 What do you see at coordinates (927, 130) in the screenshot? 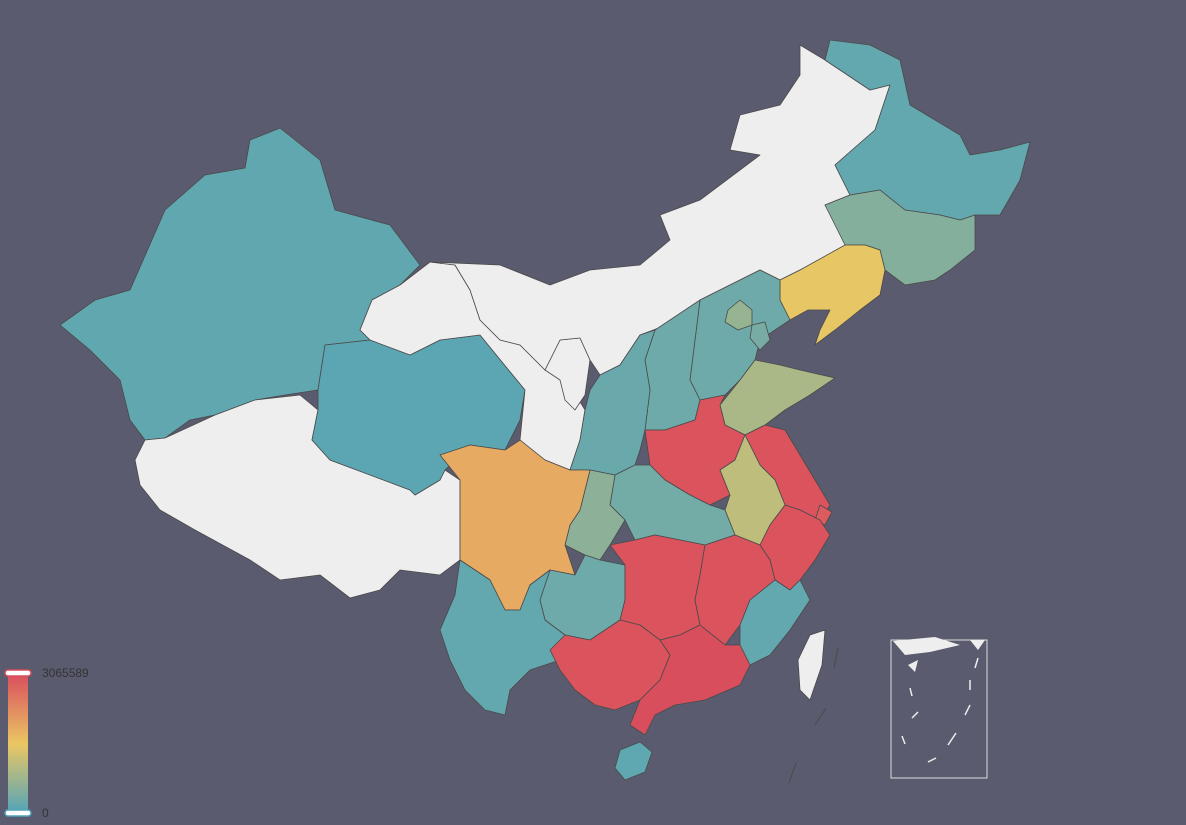
I see `region-heilongjiang` at bounding box center [927, 130].